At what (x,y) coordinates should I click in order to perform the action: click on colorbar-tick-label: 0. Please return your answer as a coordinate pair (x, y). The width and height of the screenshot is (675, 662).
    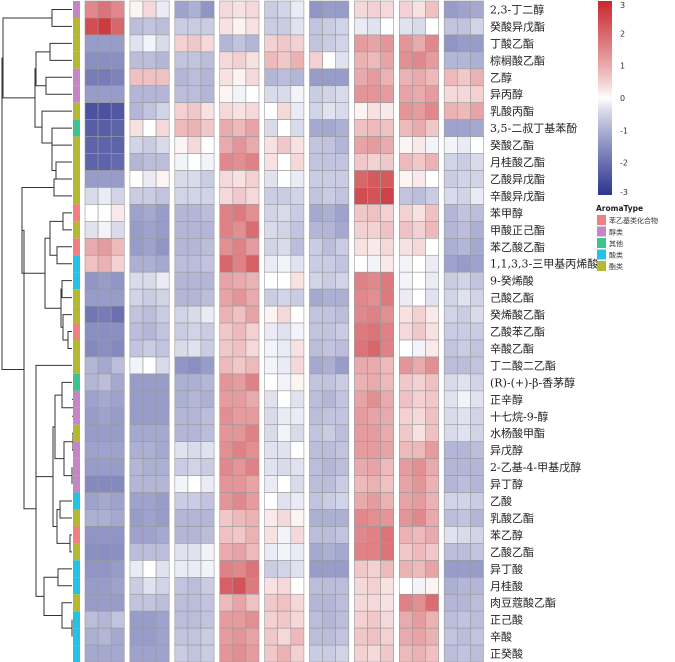
    Looking at the image, I should click on (622, 98).